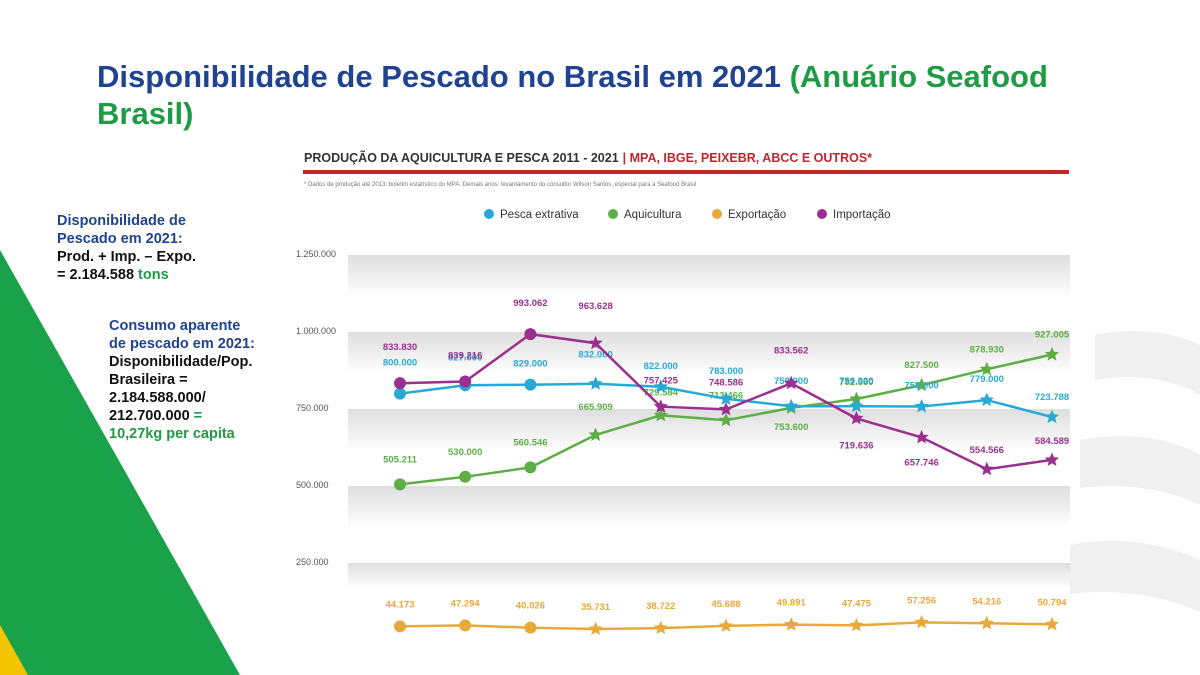 The width and height of the screenshot is (1200, 675). Describe the element at coordinates (121, 221) in the screenshot. I see `availability-line-1: Disponibilidade de` at that location.